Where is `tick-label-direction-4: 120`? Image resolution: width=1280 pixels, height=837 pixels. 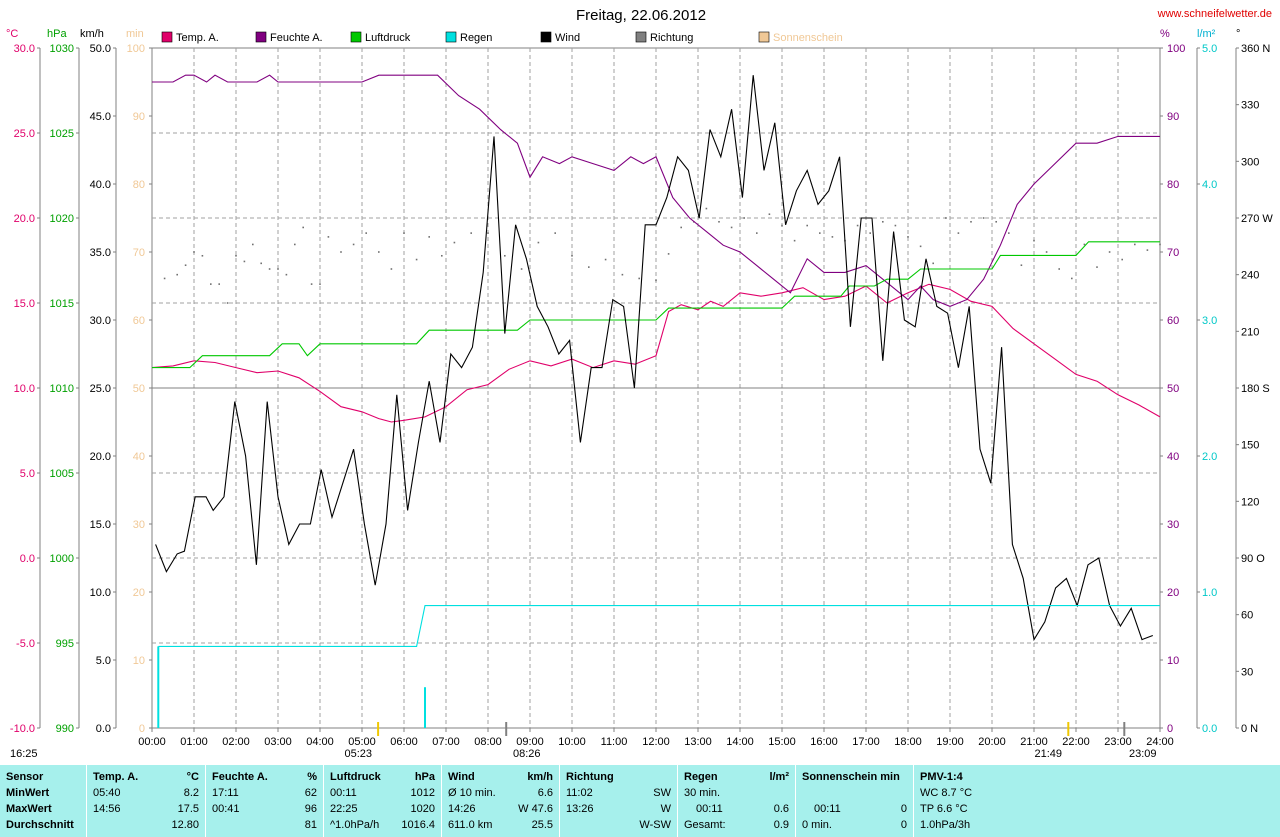 tick-label-direction-4: 120 is located at coordinates (1250, 502).